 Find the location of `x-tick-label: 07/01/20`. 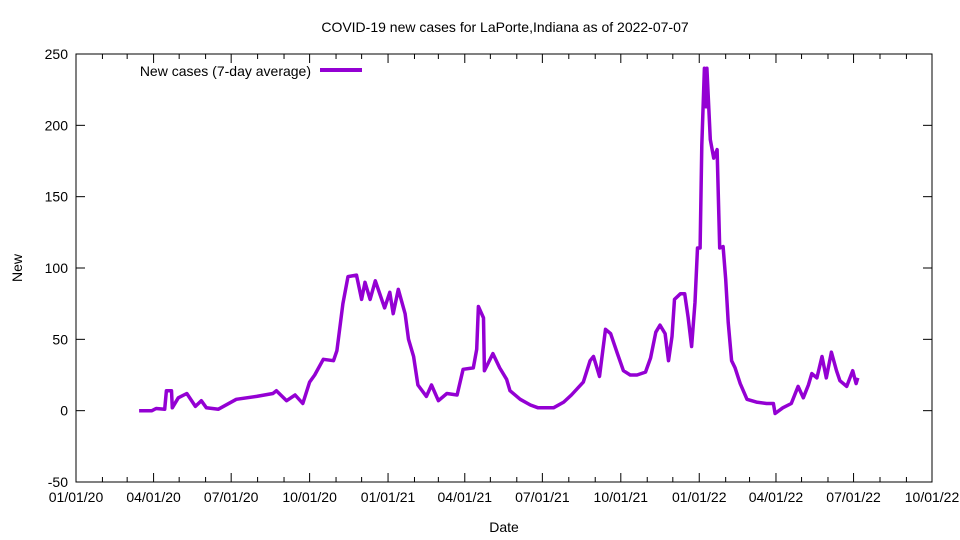

x-tick-label: 07/01/20 is located at coordinates (231, 497).